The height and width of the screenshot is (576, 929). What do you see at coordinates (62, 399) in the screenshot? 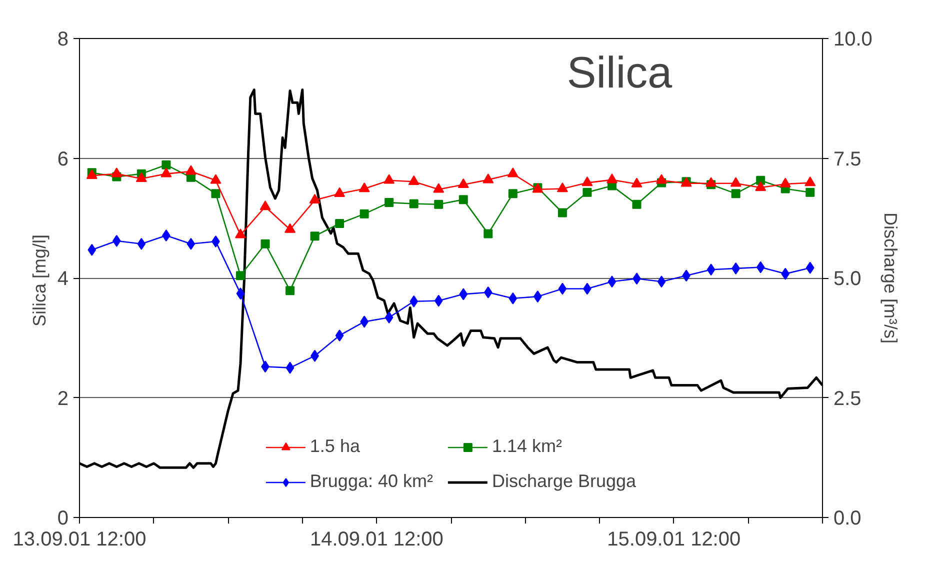
I see `y-tick-label: 2` at bounding box center [62, 399].